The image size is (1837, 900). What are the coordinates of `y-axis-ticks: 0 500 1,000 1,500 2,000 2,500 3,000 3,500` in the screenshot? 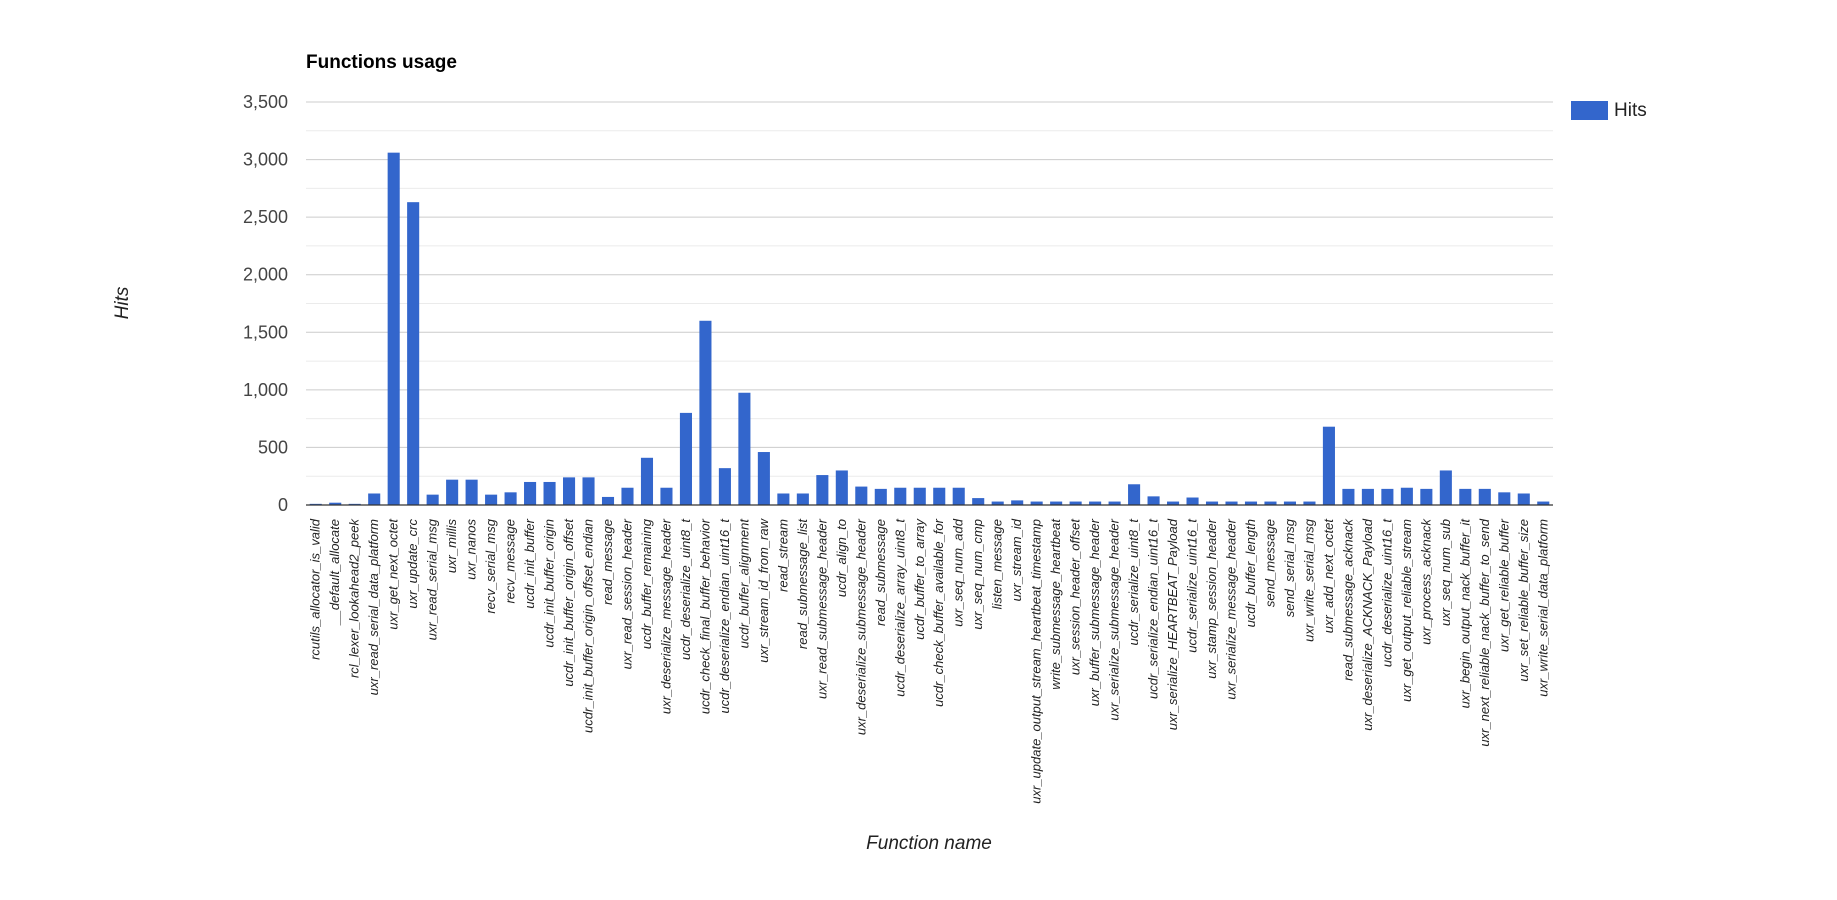 It's located at (265, 303).